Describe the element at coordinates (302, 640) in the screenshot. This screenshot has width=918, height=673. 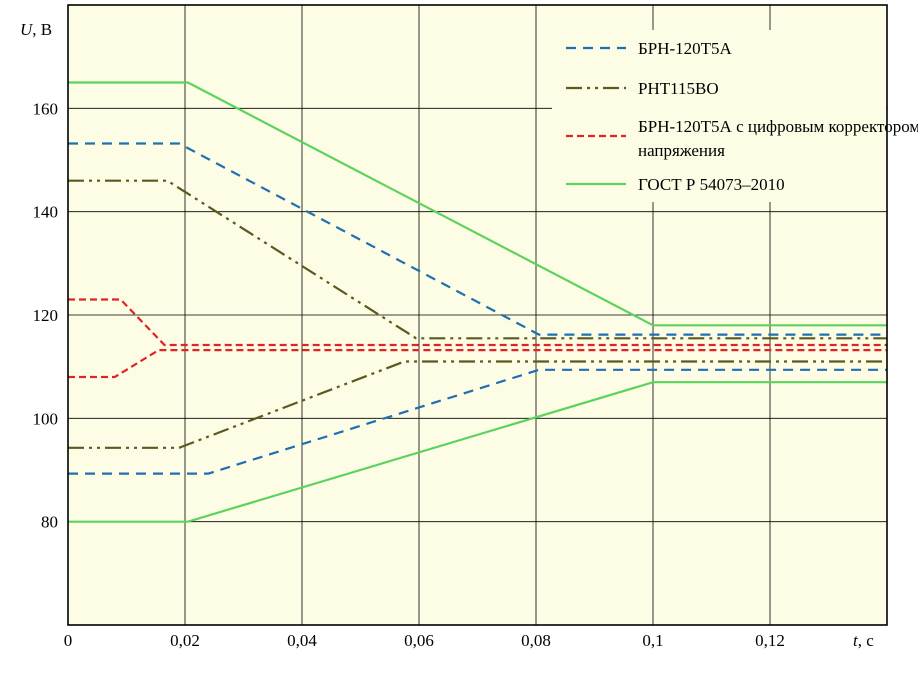
I see `x-tick-label-2: 0,04` at that location.